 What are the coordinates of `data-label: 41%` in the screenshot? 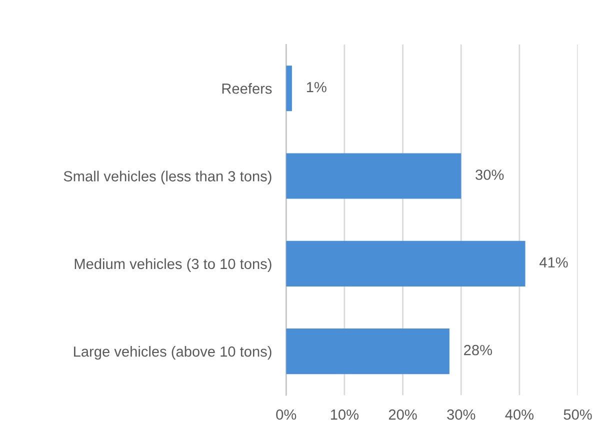 It's located at (554, 262).